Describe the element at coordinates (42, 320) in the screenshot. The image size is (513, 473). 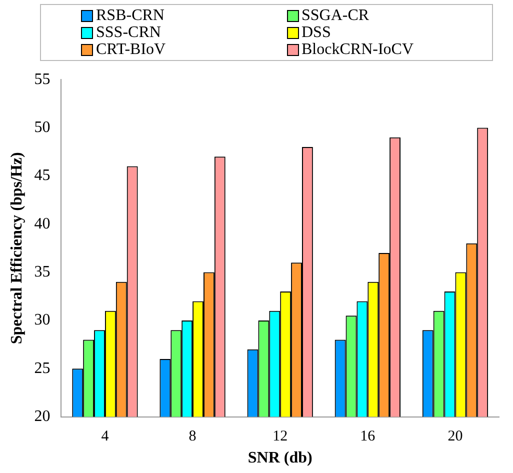
I see `y-tick-label: 30` at that location.